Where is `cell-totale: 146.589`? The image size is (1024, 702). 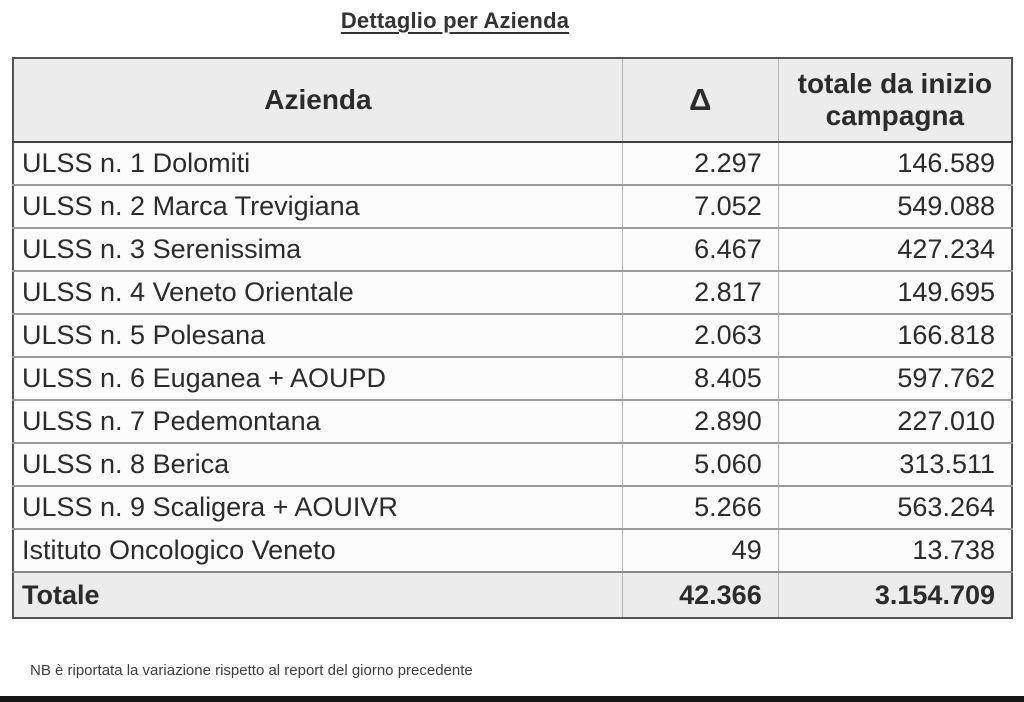
cell-totale: 146.589 is located at coordinates (895, 163).